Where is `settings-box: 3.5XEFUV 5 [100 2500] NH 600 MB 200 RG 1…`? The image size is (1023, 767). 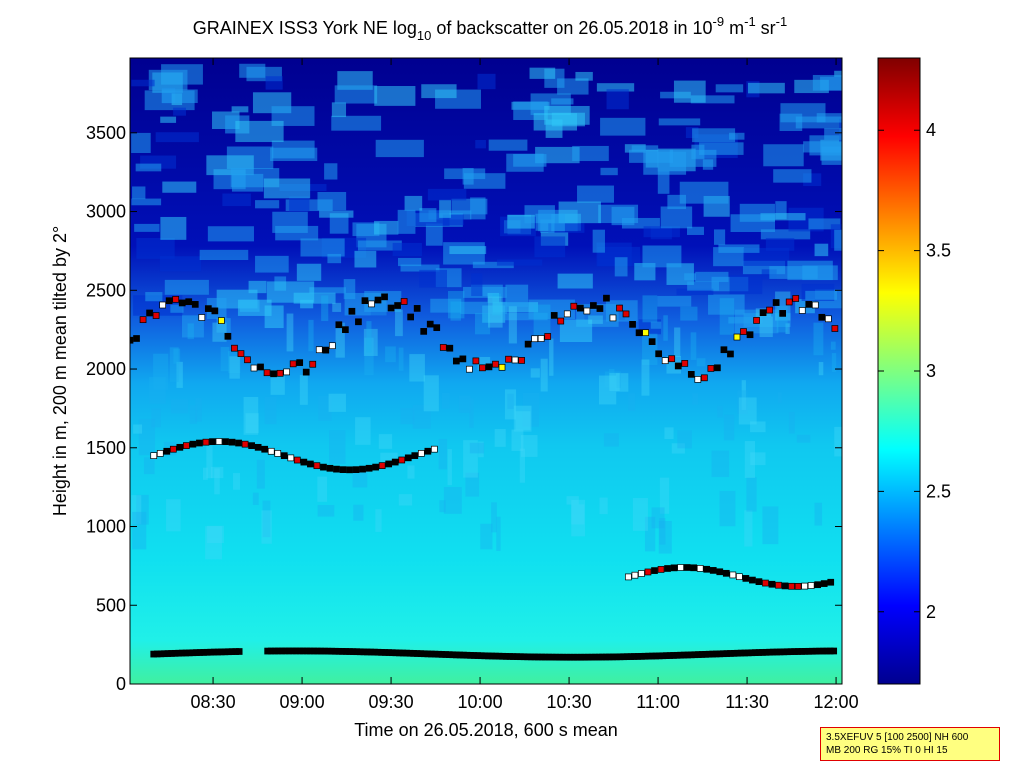 settings-box: 3.5XEFUV 5 [100 2500] NH 600 MB 200 RG 1… is located at coordinates (910, 744).